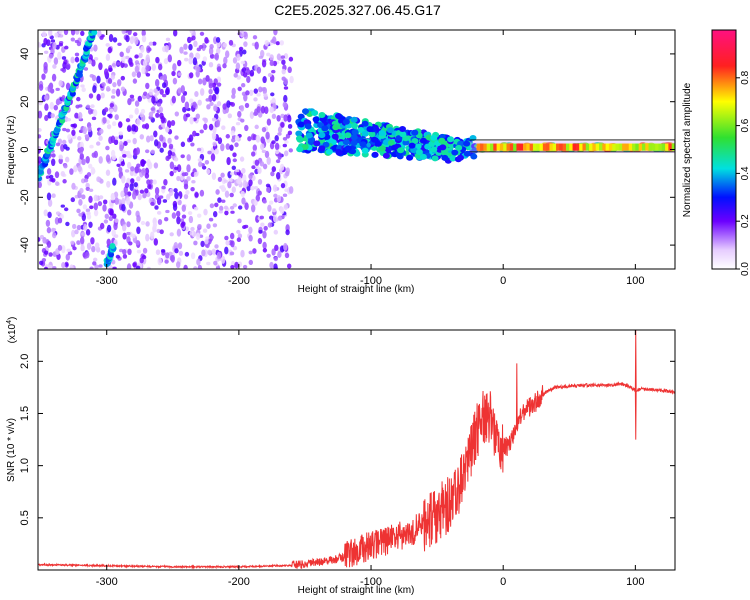  What do you see at coordinates (25, 149) in the screenshot?
I see `heatmap-ytick-label-2: 0` at bounding box center [25, 149].